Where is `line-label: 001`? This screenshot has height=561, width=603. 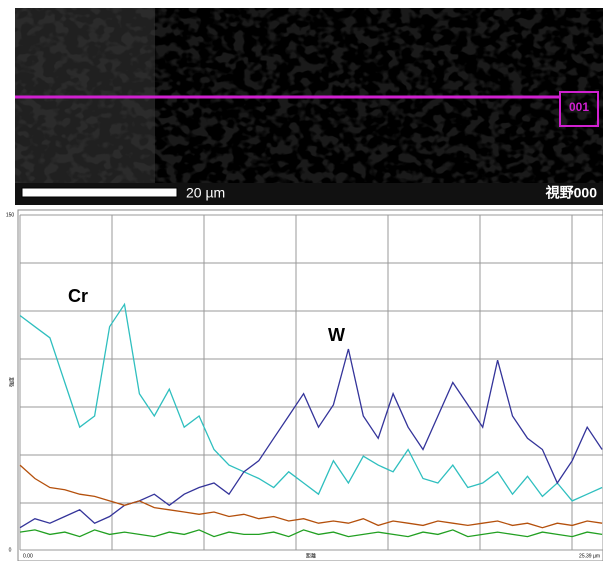 line-label: 001 is located at coordinates (579, 107).